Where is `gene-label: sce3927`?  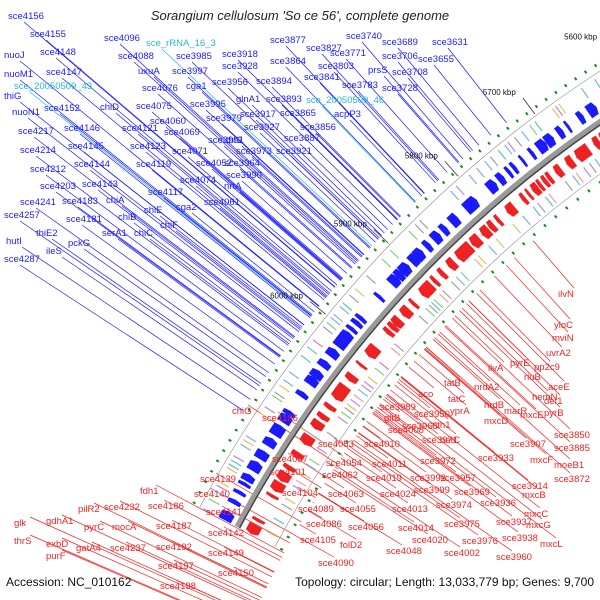 gene-label: sce3927 is located at coordinates (262, 127).